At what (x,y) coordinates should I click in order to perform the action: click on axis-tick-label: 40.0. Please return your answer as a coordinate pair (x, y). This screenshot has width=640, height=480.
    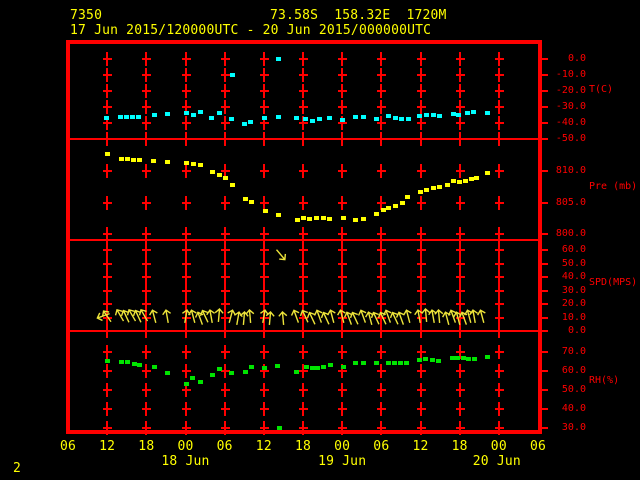
    Looking at the image, I should click on (573, 276).